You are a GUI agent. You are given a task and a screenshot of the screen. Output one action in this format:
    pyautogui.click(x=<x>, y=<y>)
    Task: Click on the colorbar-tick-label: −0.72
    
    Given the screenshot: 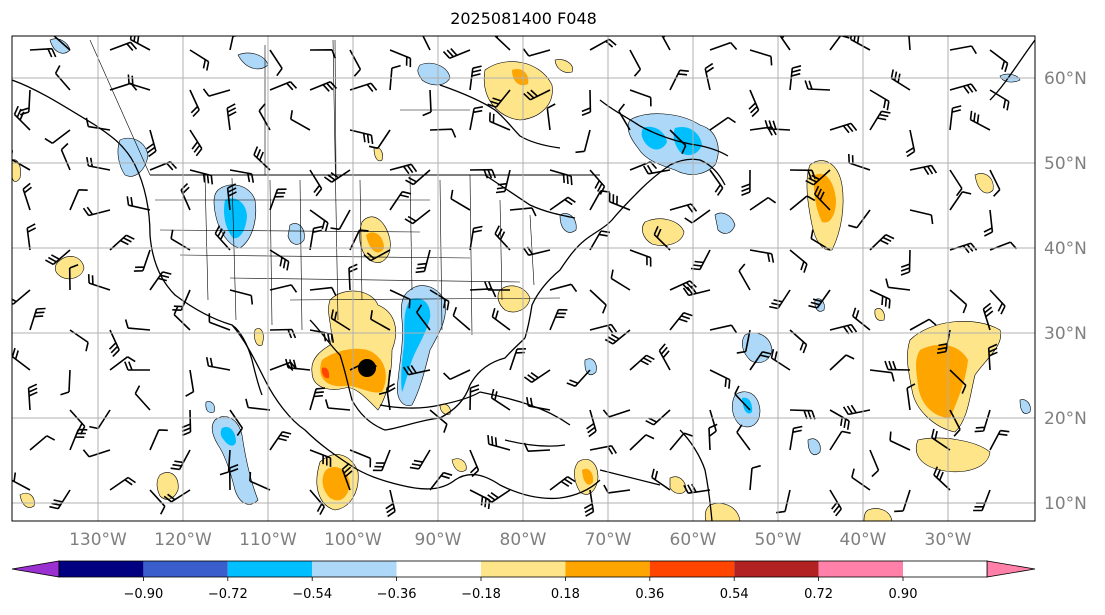 What is the action you would take?
    pyautogui.click(x=228, y=594)
    